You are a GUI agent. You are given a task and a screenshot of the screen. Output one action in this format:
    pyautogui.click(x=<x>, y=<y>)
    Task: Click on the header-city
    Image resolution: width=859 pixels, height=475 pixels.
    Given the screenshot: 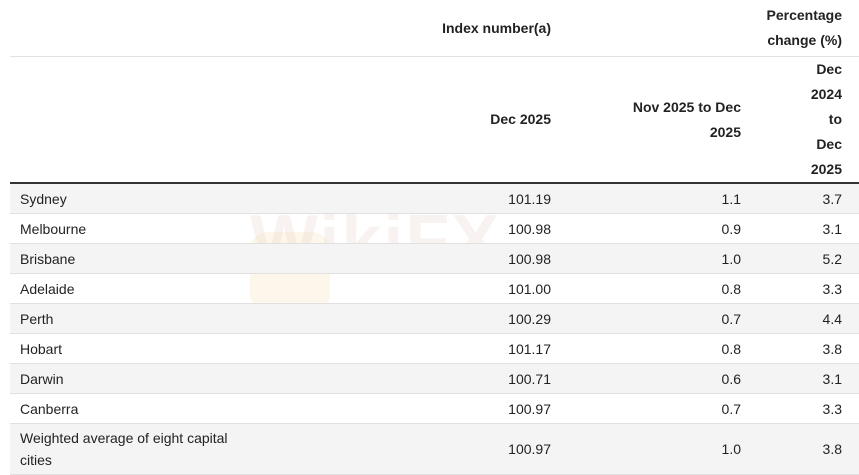 What is the action you would take?
    pyautogui.click(x=142, y=120)
    